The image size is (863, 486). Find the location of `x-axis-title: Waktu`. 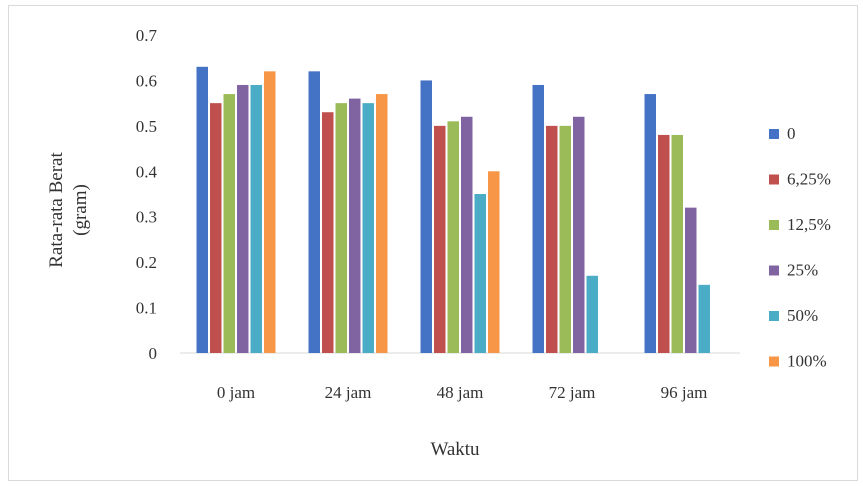

x-axis-title: Waktu is located at coordinates (455, 449).